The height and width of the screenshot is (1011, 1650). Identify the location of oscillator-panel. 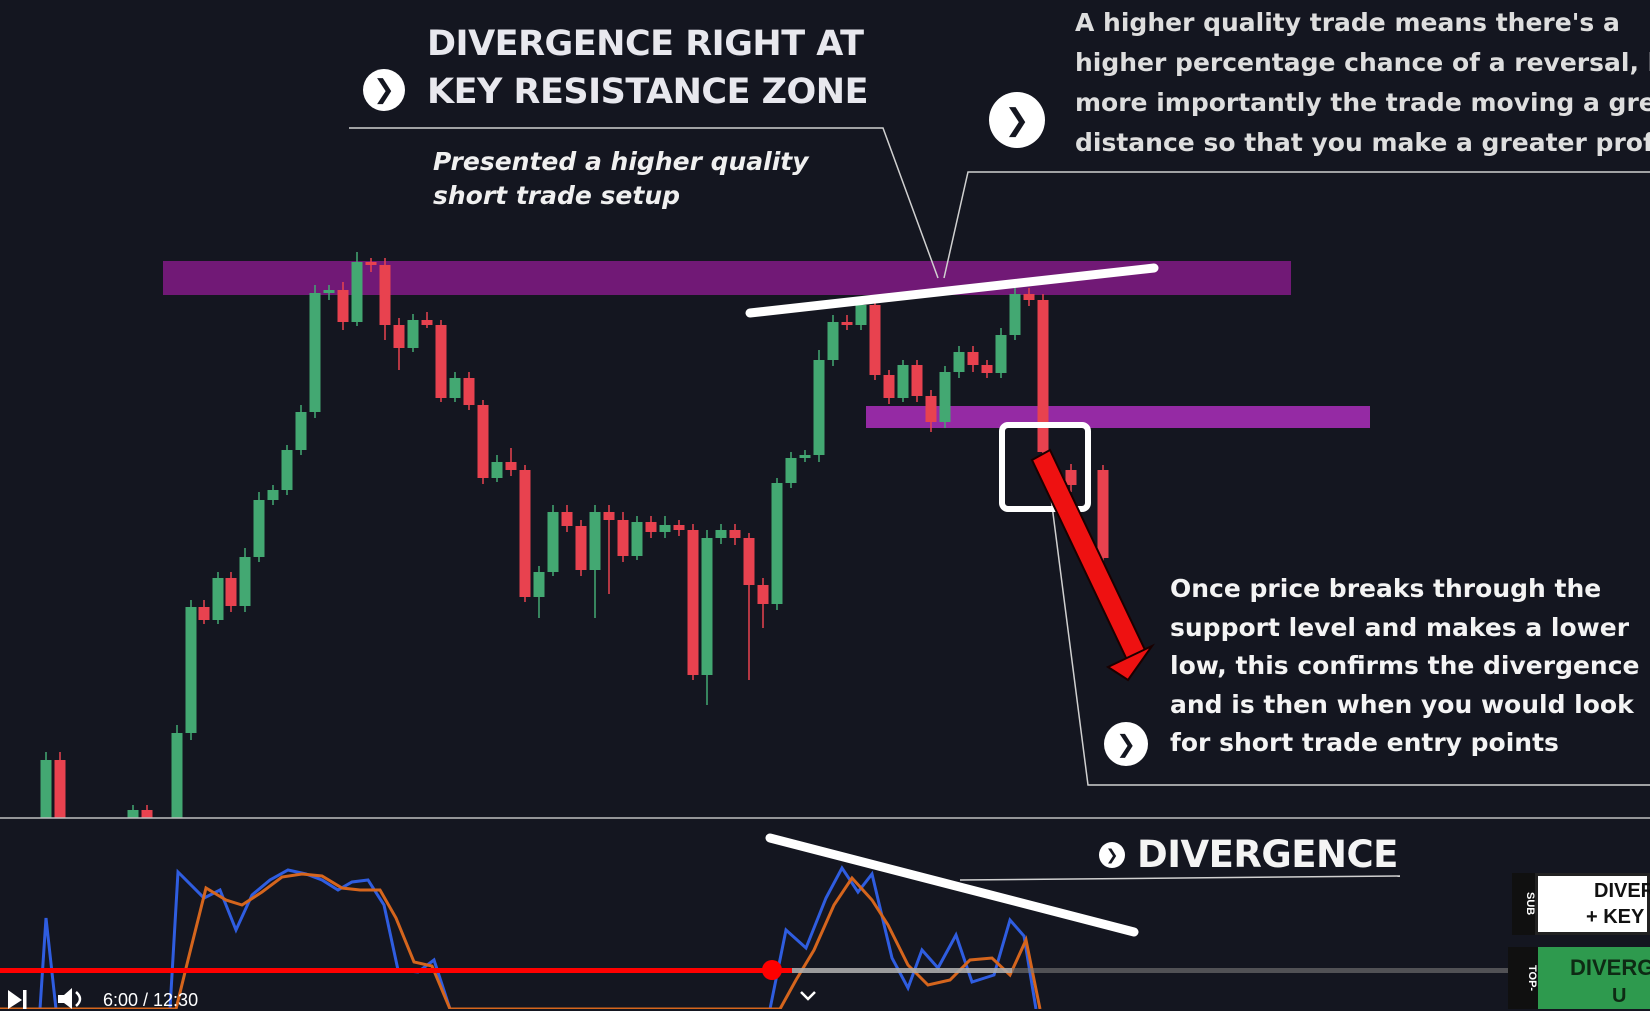
(521, 937).